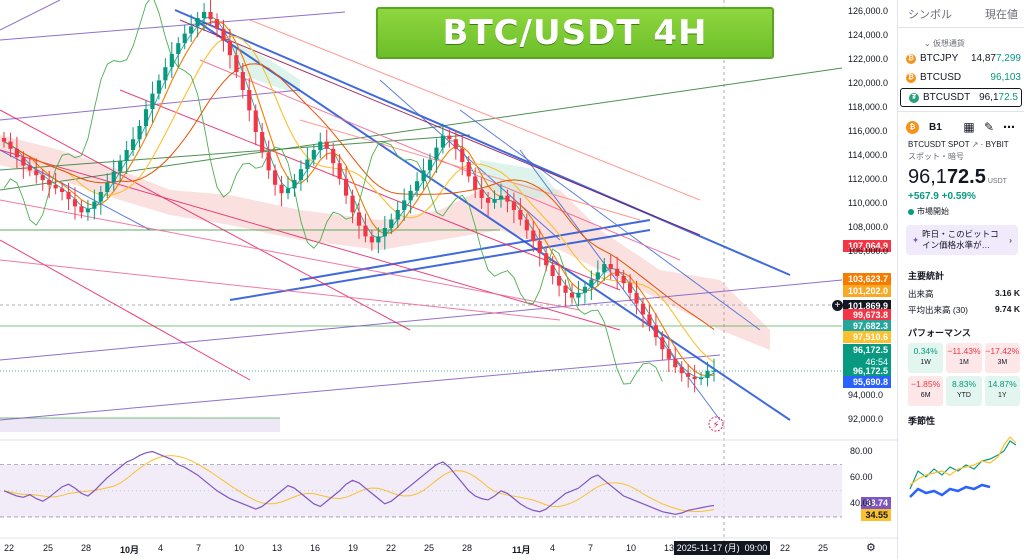 The image size is (1024, 559). What do you see at coordinates (130, 550) in the screenshot?
I see `time-axis-tick: 10月` at bounding box center [130, 550].